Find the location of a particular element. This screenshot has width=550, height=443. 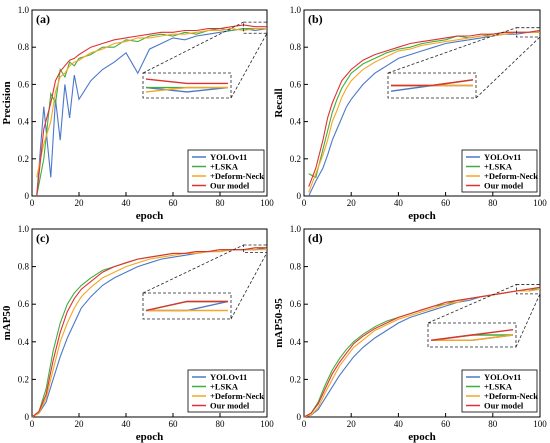

x-tick-label: 40 is located at coordinates (399, 203).